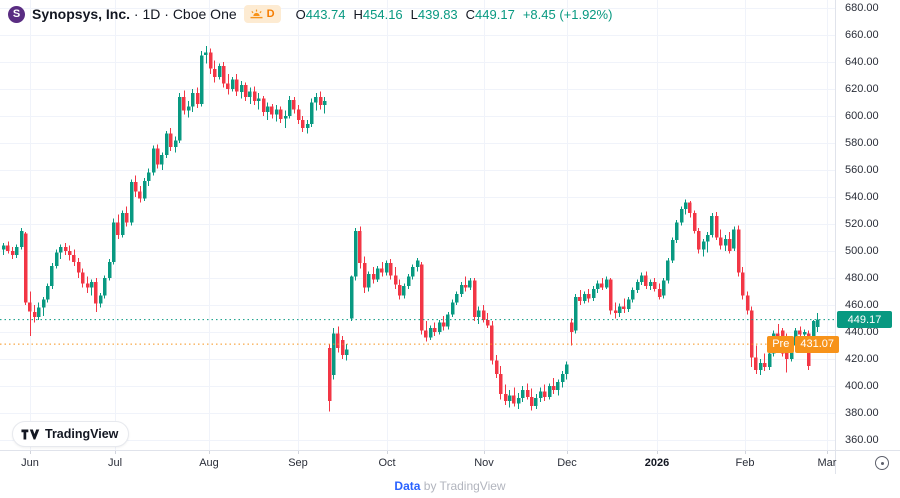  What do you see at coordinates (115, 463) in the screenshot?
I see `time-tick-label: Jul` at bounding box center [115, 463].